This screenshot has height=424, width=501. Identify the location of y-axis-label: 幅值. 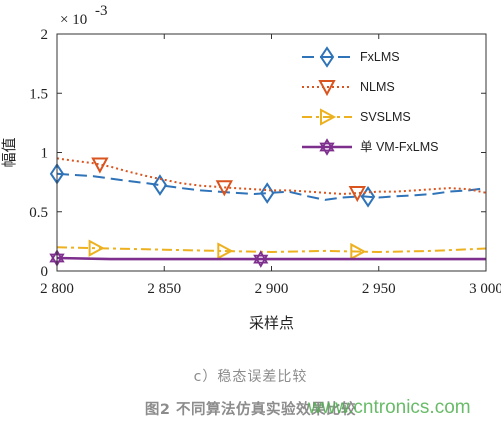
(9, 152).